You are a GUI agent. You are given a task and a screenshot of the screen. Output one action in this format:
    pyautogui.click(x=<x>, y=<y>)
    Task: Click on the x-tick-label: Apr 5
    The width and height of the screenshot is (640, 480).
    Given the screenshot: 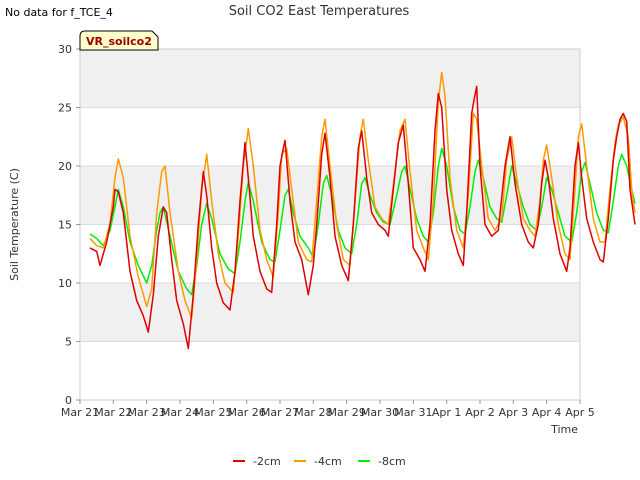 What is the action you would take?
    pyautogui.click(x=580, y=412)
    